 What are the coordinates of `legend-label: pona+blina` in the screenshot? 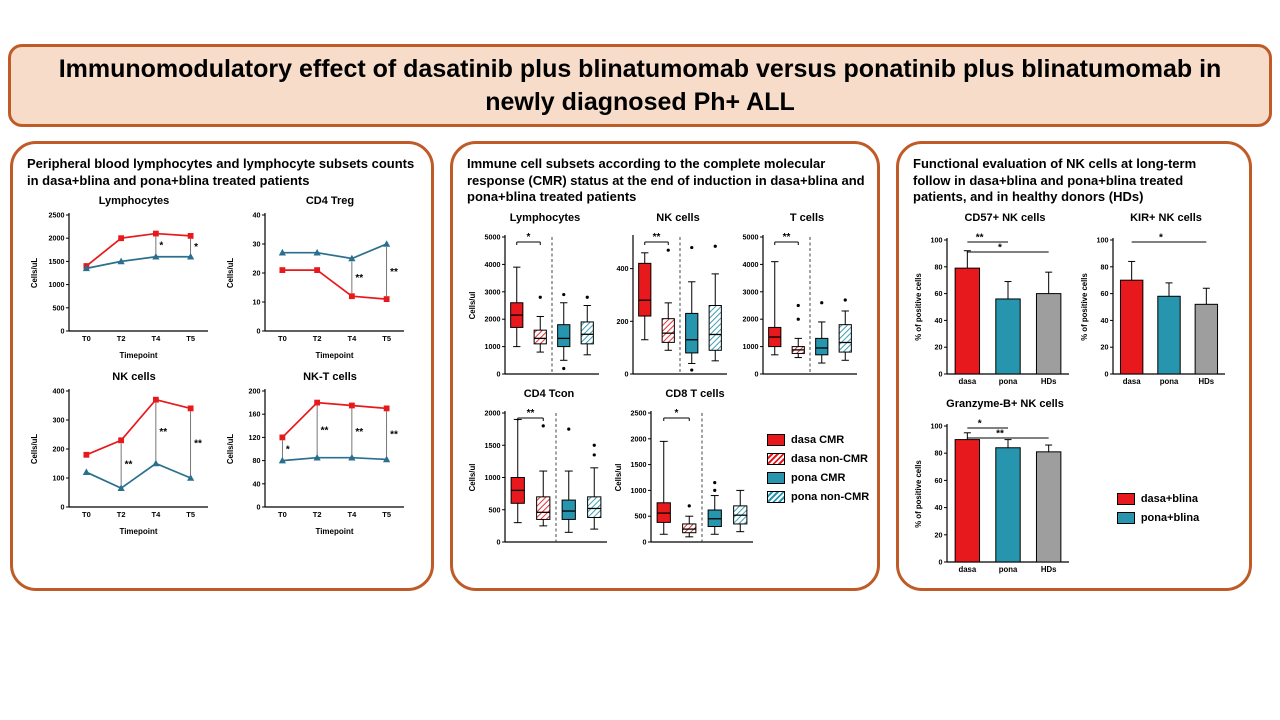 It's located at (1170, 518).